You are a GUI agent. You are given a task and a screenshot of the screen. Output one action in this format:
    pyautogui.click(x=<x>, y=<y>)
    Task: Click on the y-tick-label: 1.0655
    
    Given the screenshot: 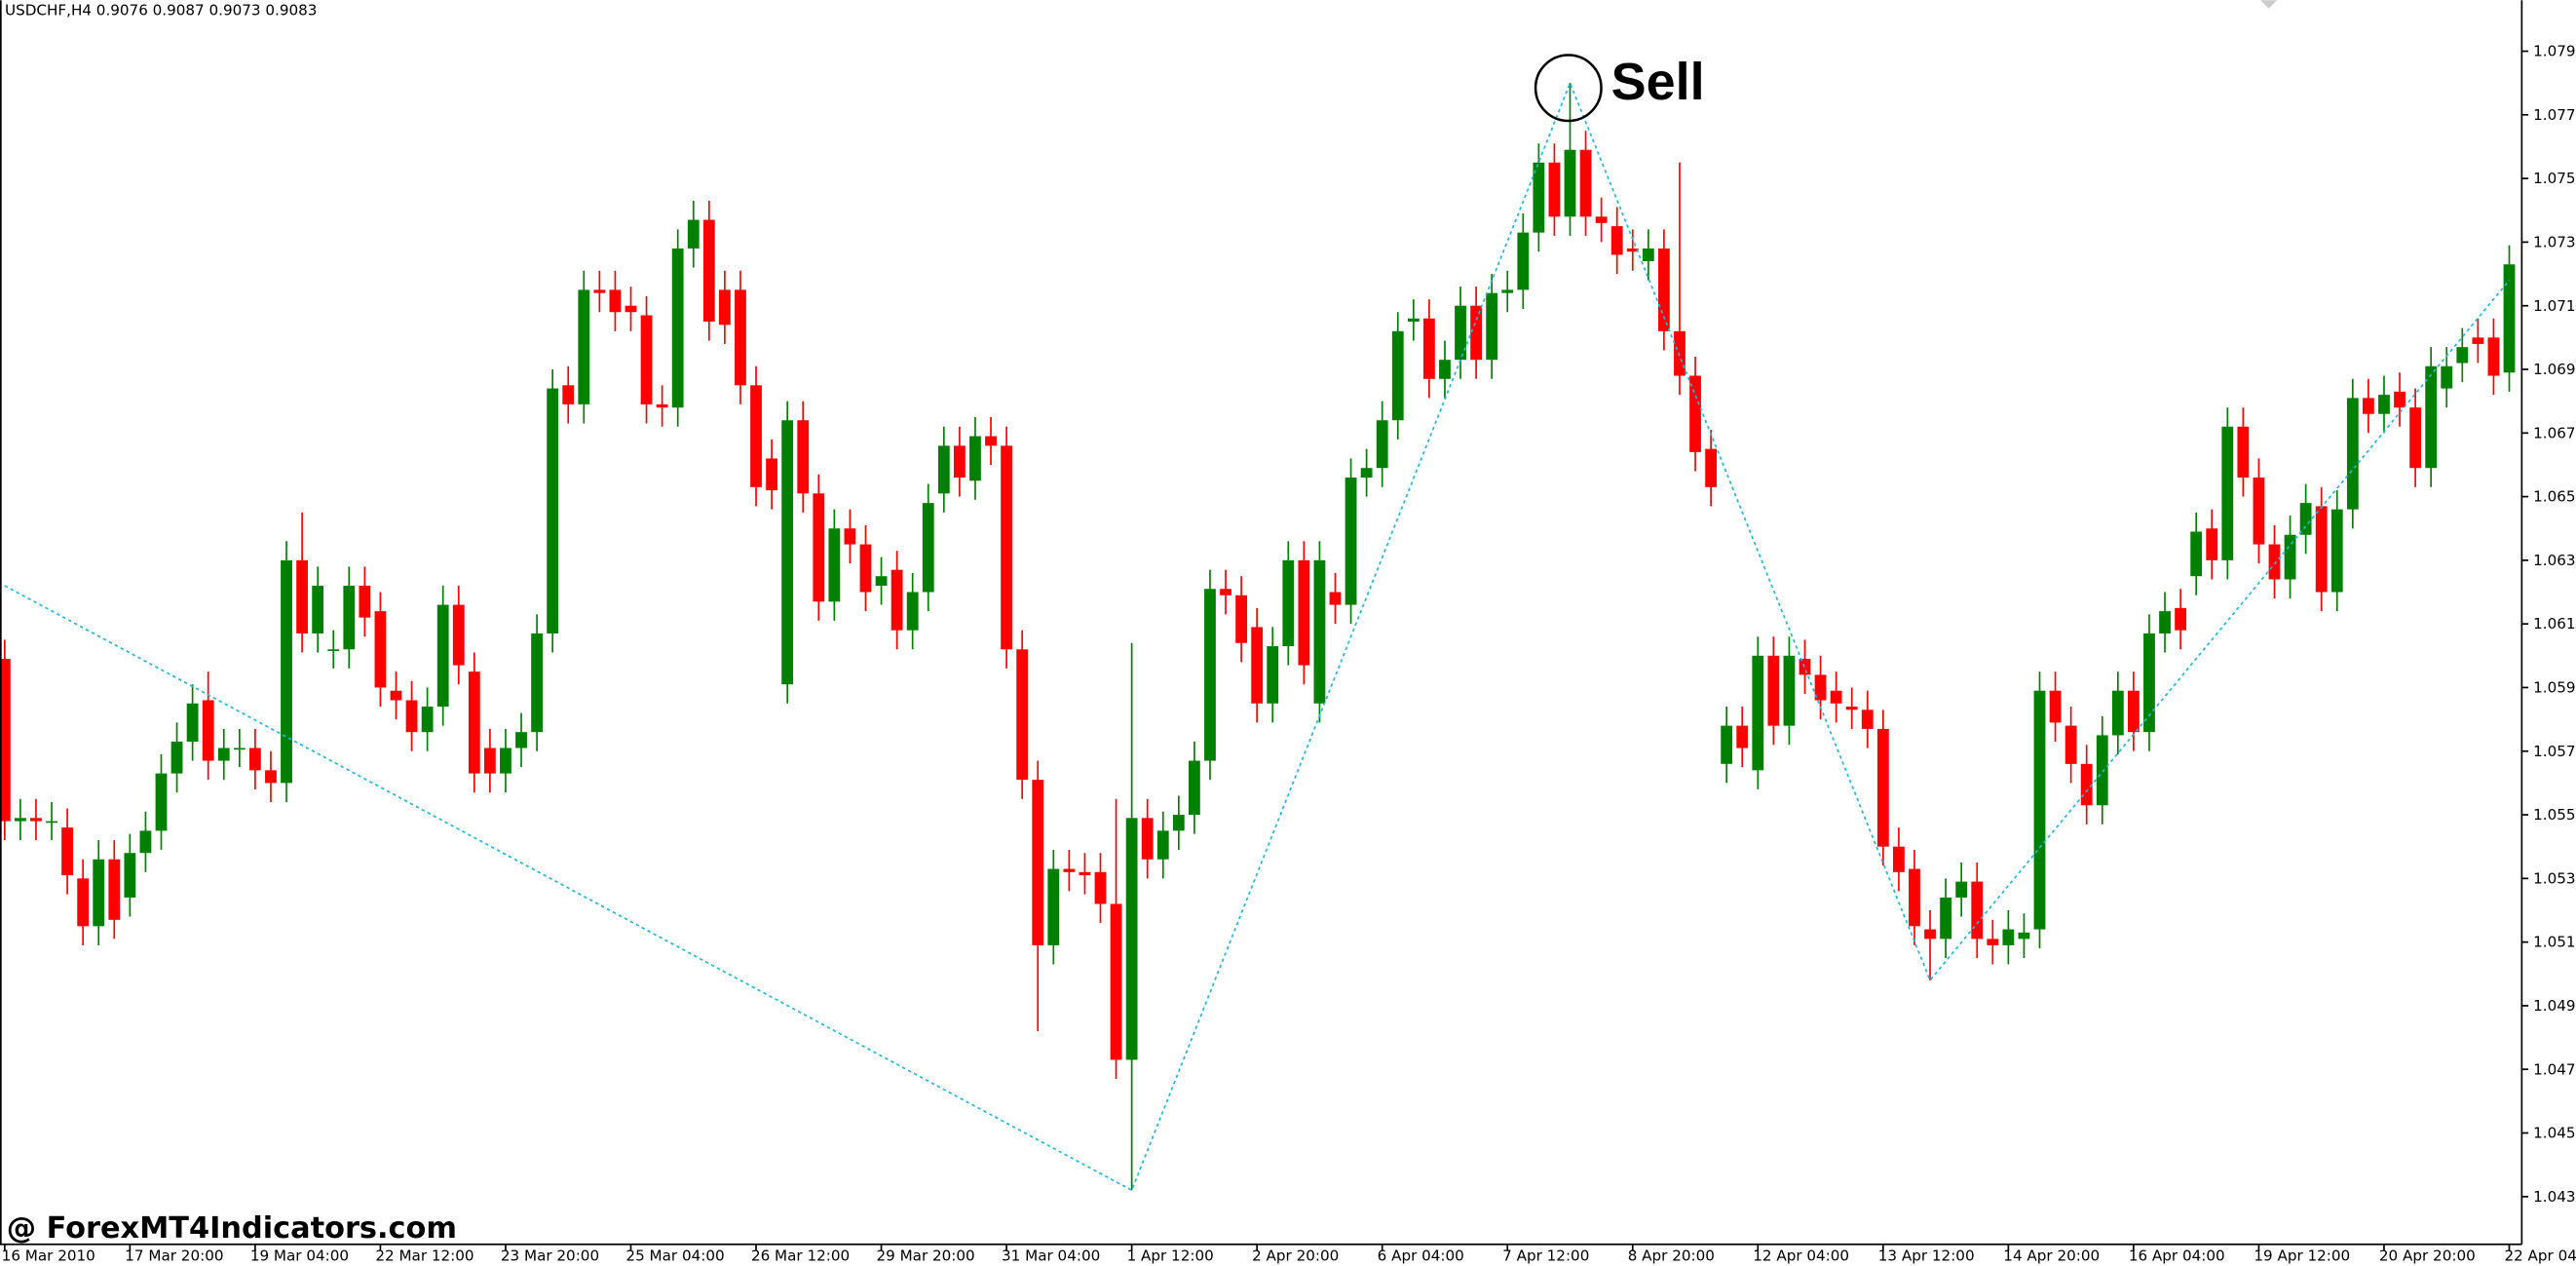 What is the action you would take?
    pyautogui.click(x=2554, y=497)
    